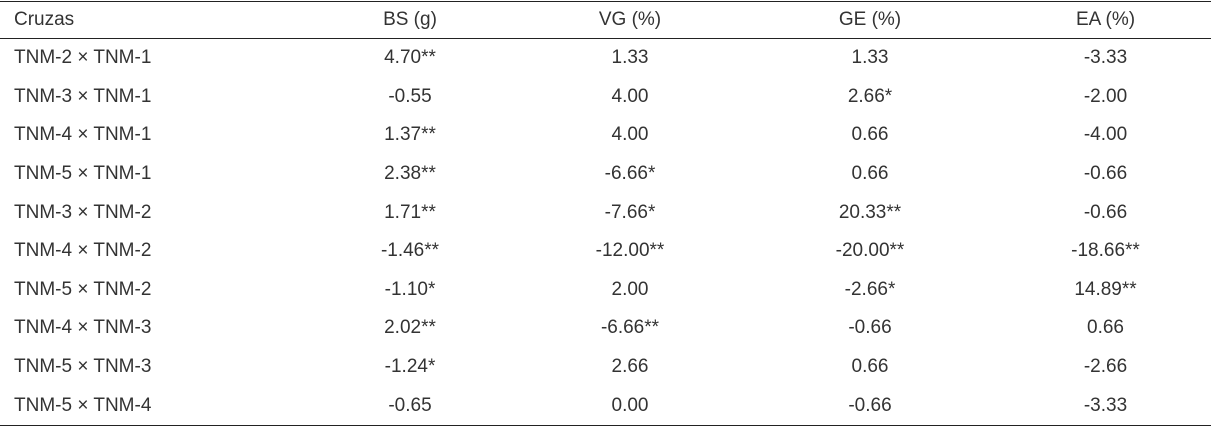  What do you see at coordinates (605, 135) in the screenshot?
I see `table-row: TNM-4 × TNM-1 1.37** 4.00 0.66 -4.00` at bounding box center [605, 135].